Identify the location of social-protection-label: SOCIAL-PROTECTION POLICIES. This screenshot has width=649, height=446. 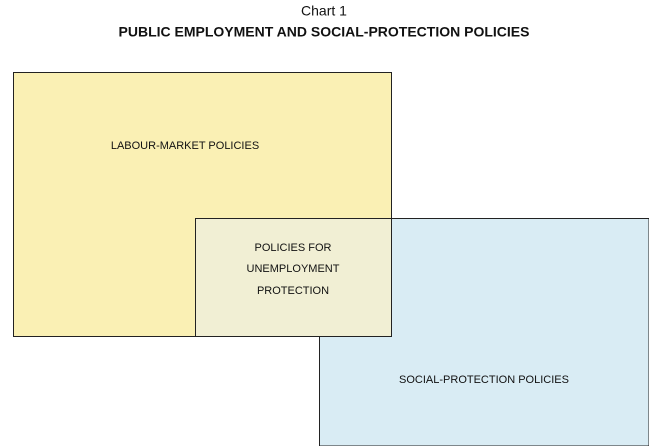
(484, 380).